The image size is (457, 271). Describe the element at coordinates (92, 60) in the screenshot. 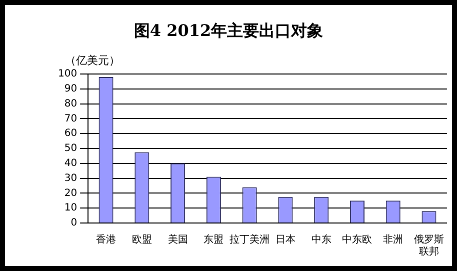

I see `y-axis-title: （亿美元）` at that location.